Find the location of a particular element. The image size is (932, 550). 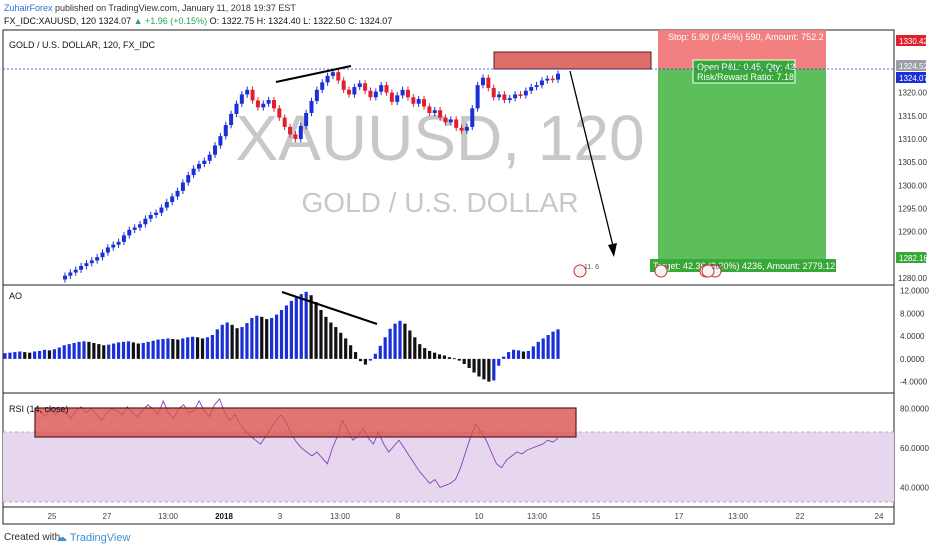

brand-text: TradingView is located at coordinates (100, 538).